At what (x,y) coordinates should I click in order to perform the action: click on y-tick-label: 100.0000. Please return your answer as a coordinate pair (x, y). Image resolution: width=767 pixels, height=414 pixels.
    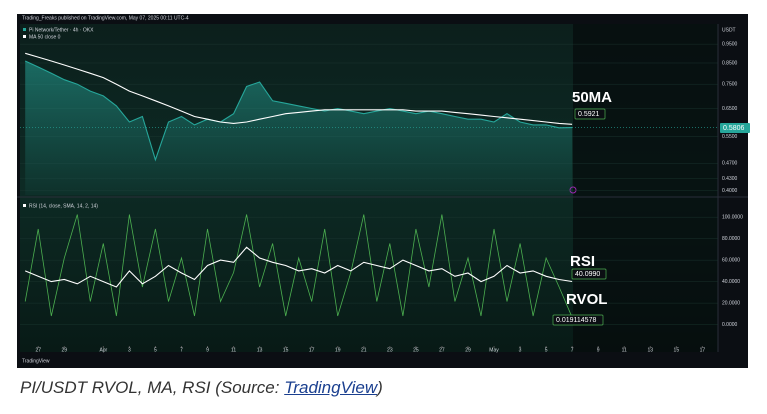
    Looking at the image, I should click on (732, 218).